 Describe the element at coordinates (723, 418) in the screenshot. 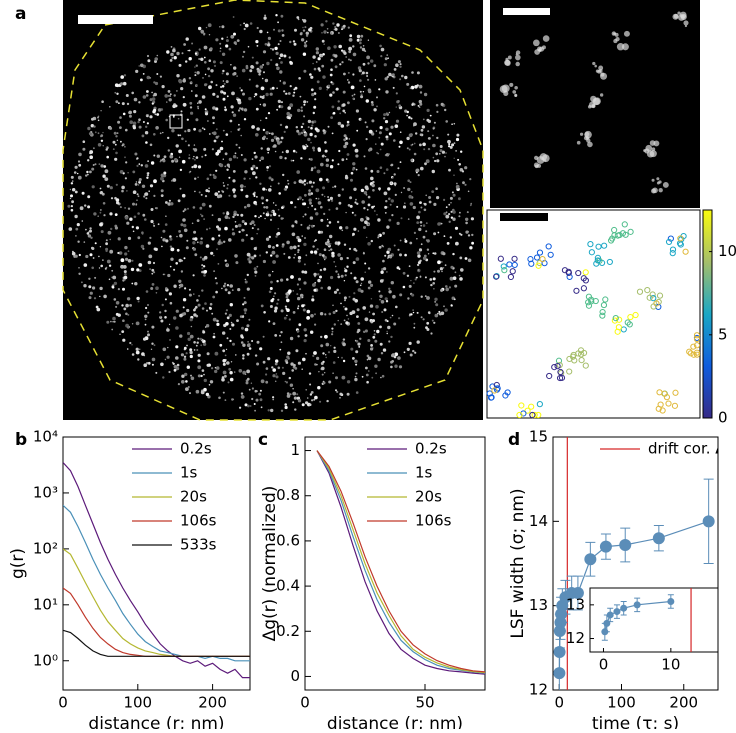

I see `colorbar-tick-label: 0` at that location.